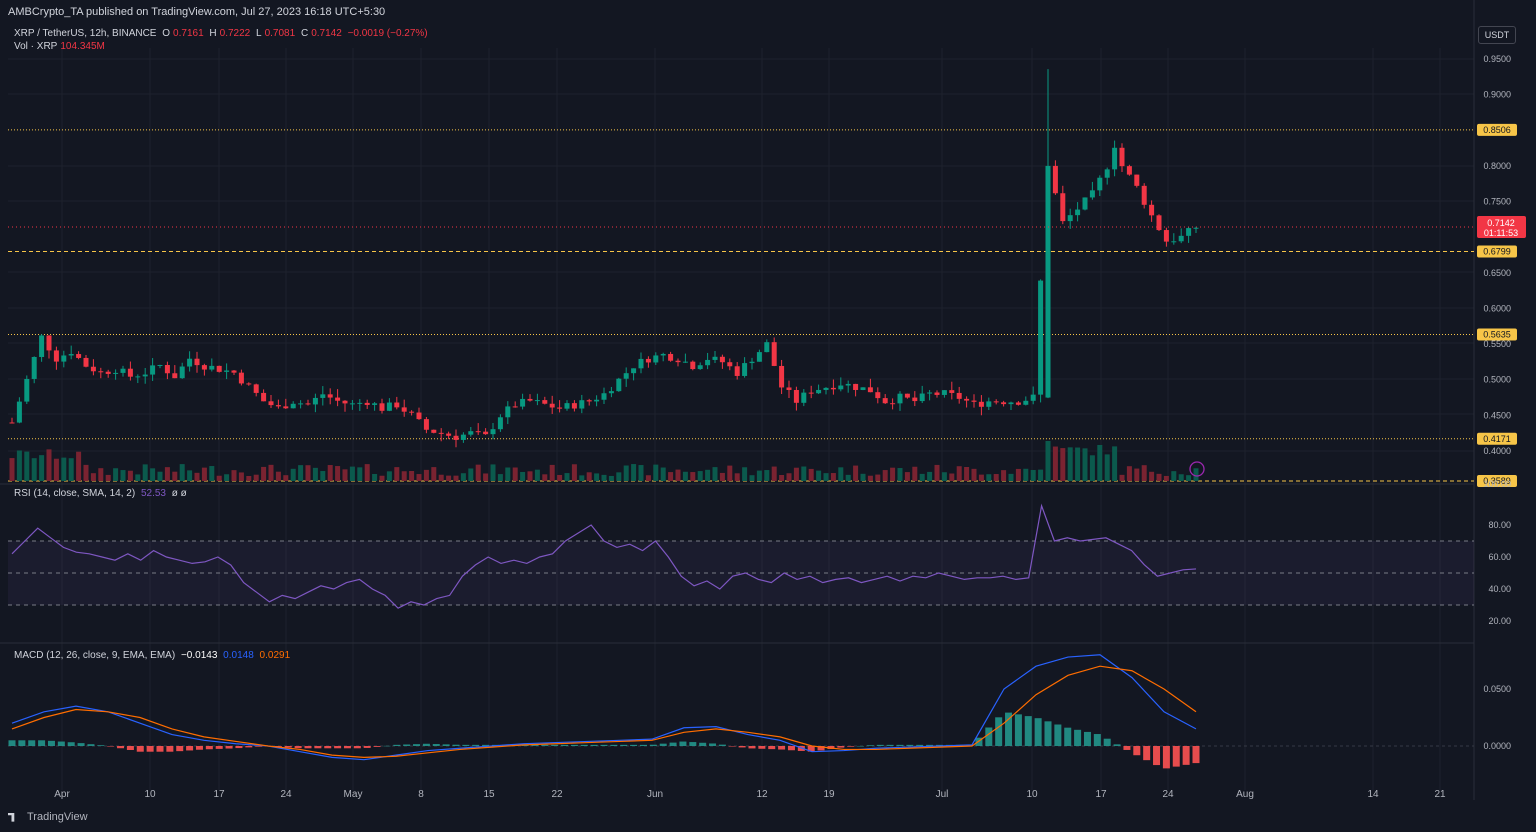 The width and height of the screenshot is (1536, 832). I want to click on tv-brand: TradingView, so click(57, 817).